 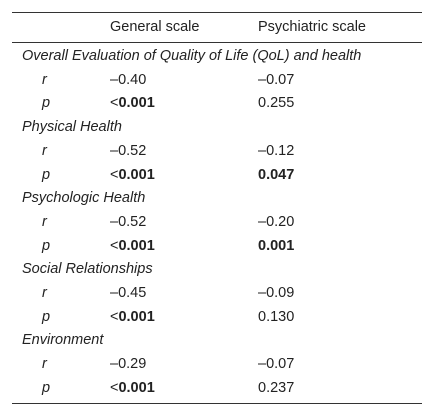 I want to click on cell: –0.20, so click(x=276, y=222).